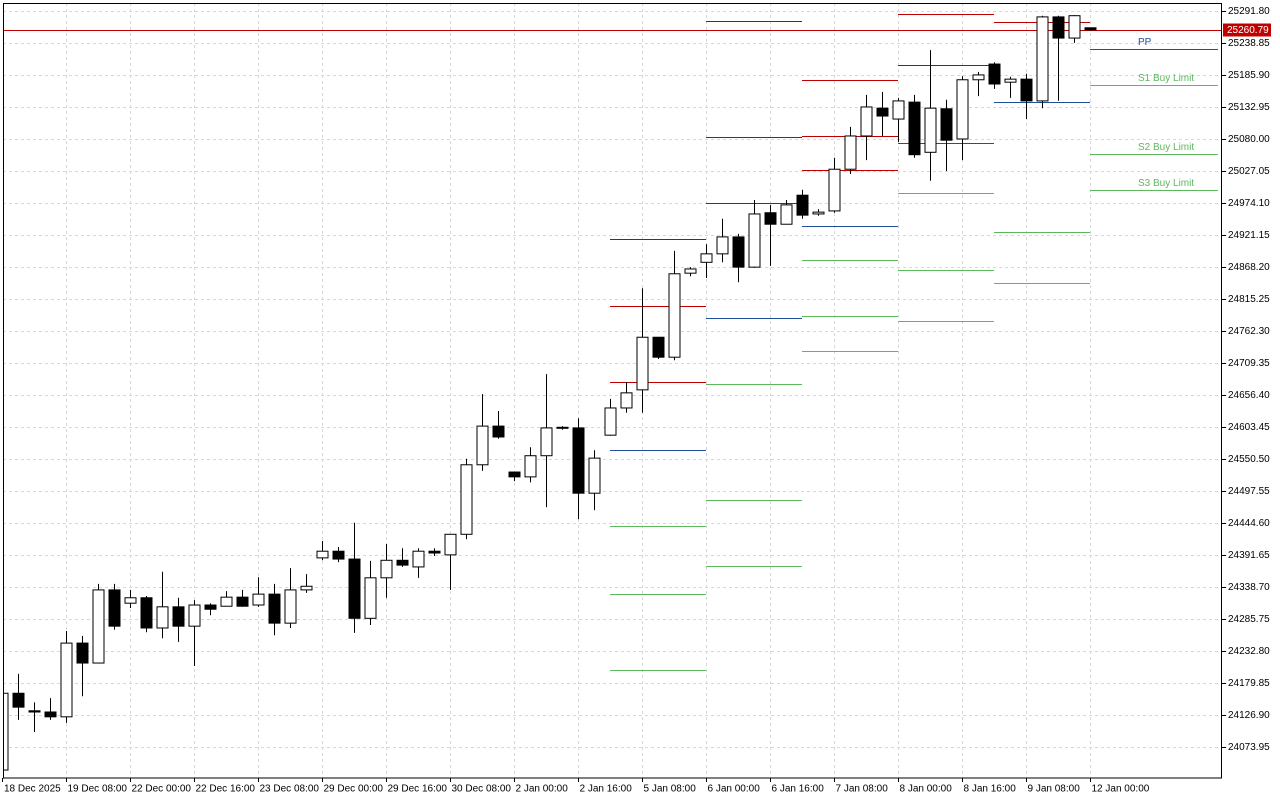  What do you see at coordinates (354, 789) in the screenshot?
I see `x-tick-label: 29 Dec 00:00` at bounding box center [354, 789].